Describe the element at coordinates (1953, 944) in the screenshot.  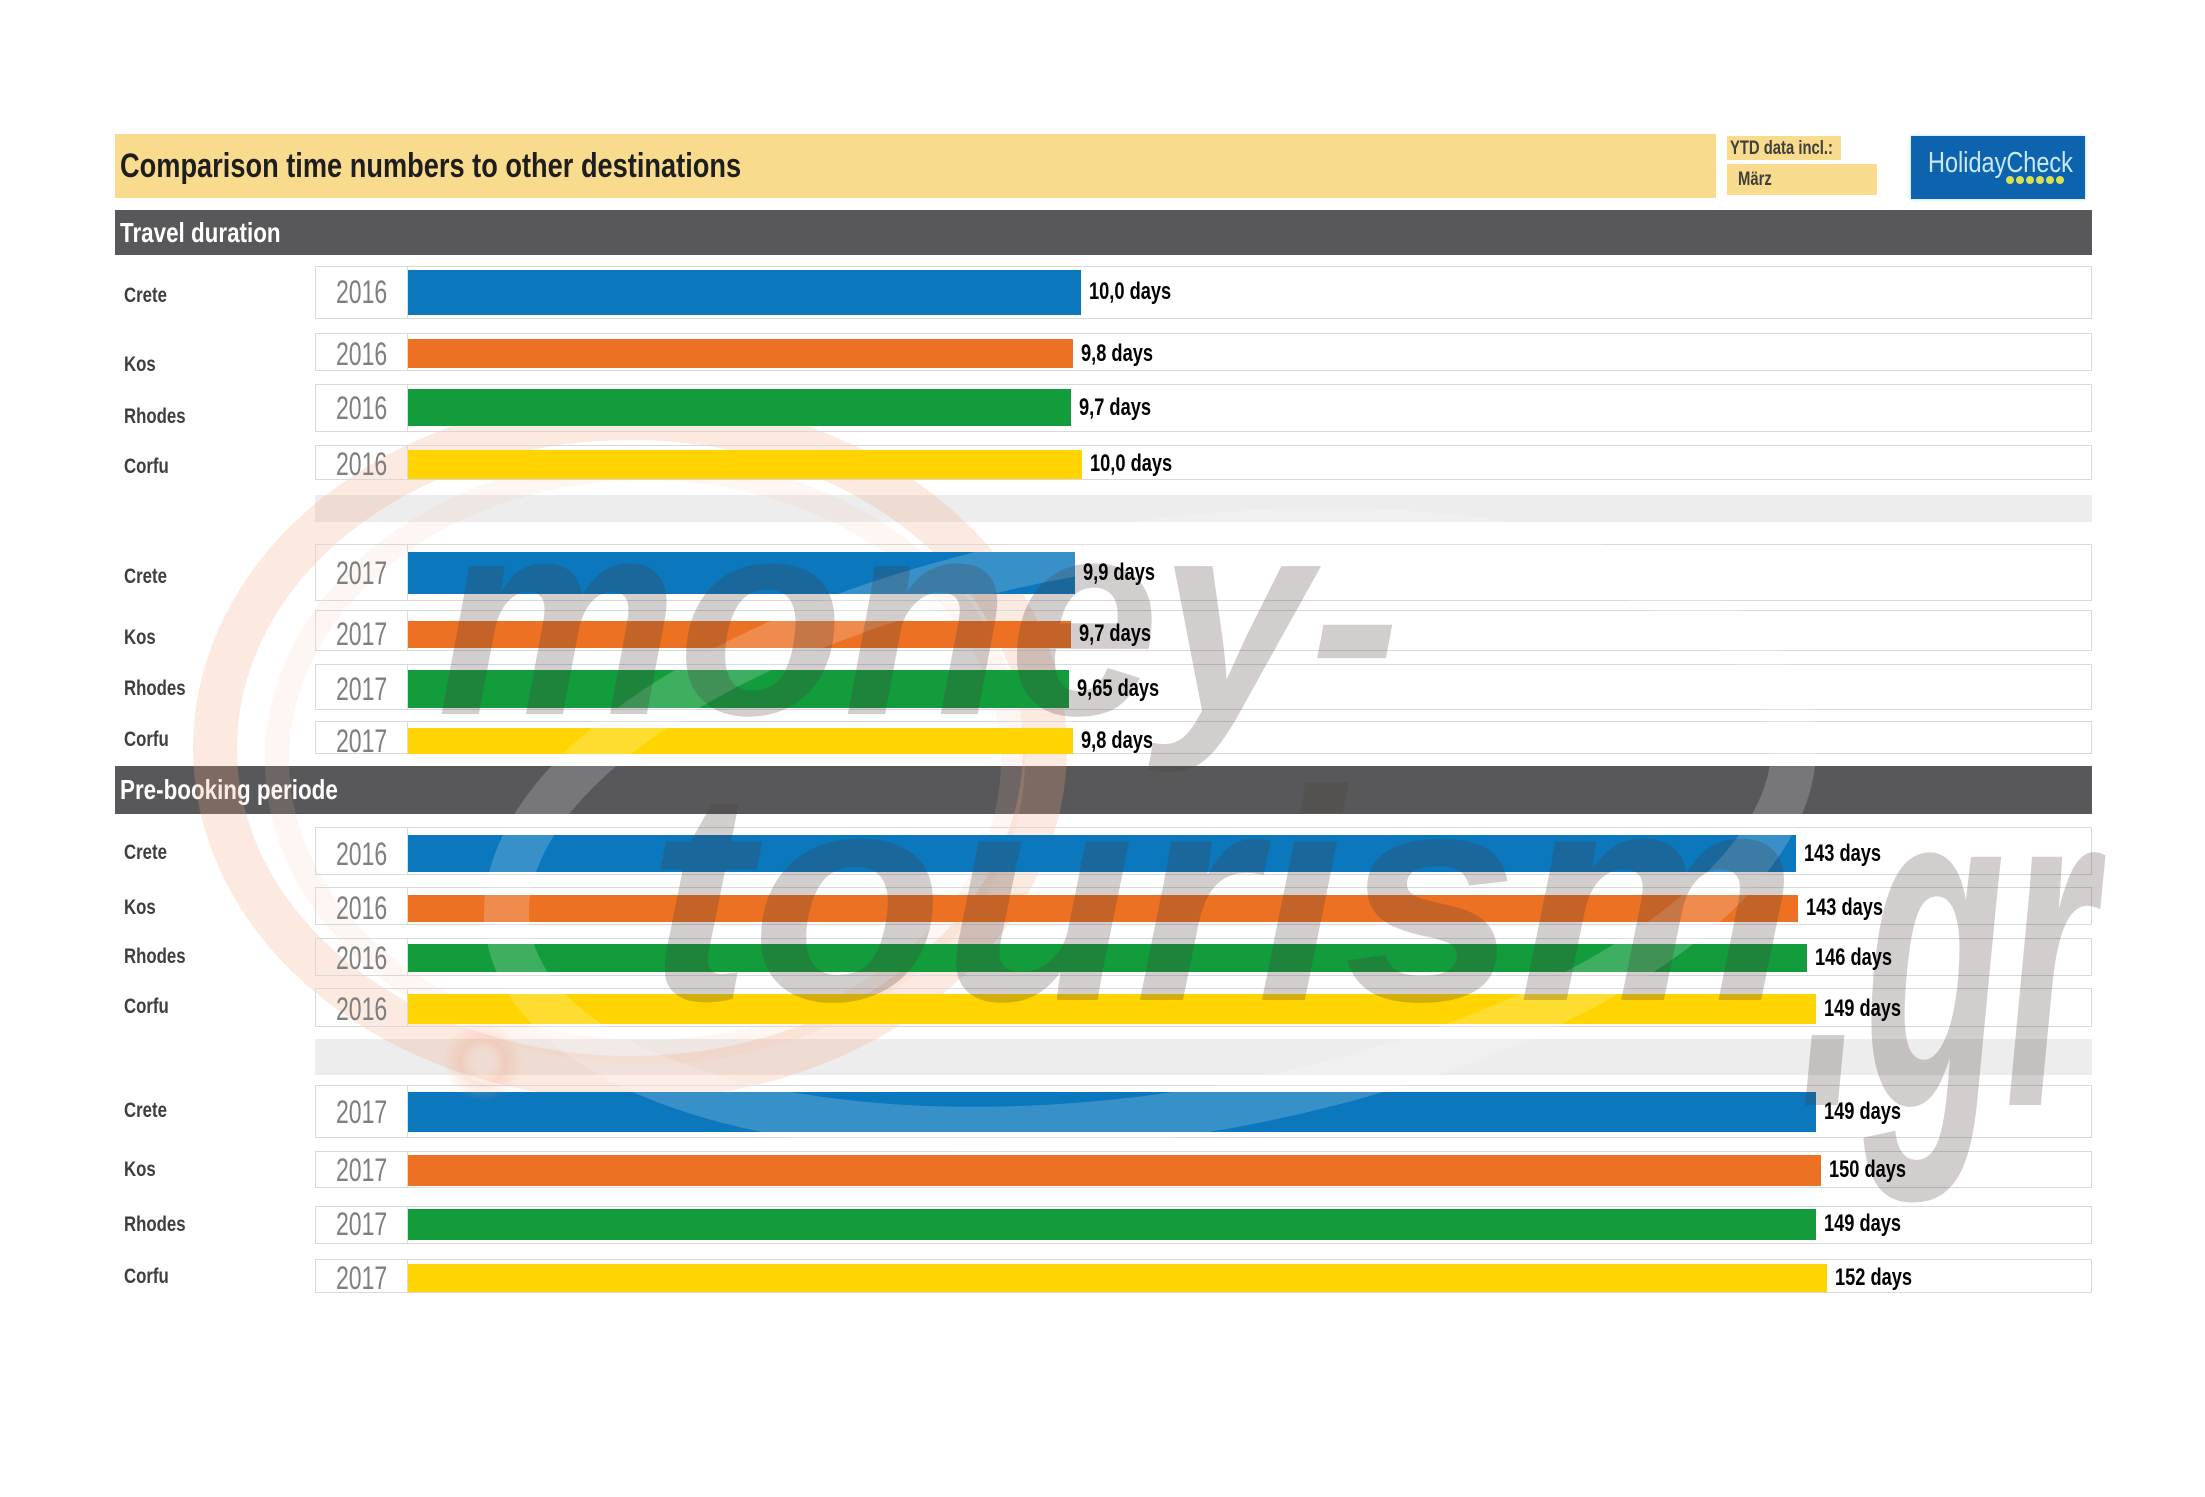
I see `svg-text: .gr` at that location.